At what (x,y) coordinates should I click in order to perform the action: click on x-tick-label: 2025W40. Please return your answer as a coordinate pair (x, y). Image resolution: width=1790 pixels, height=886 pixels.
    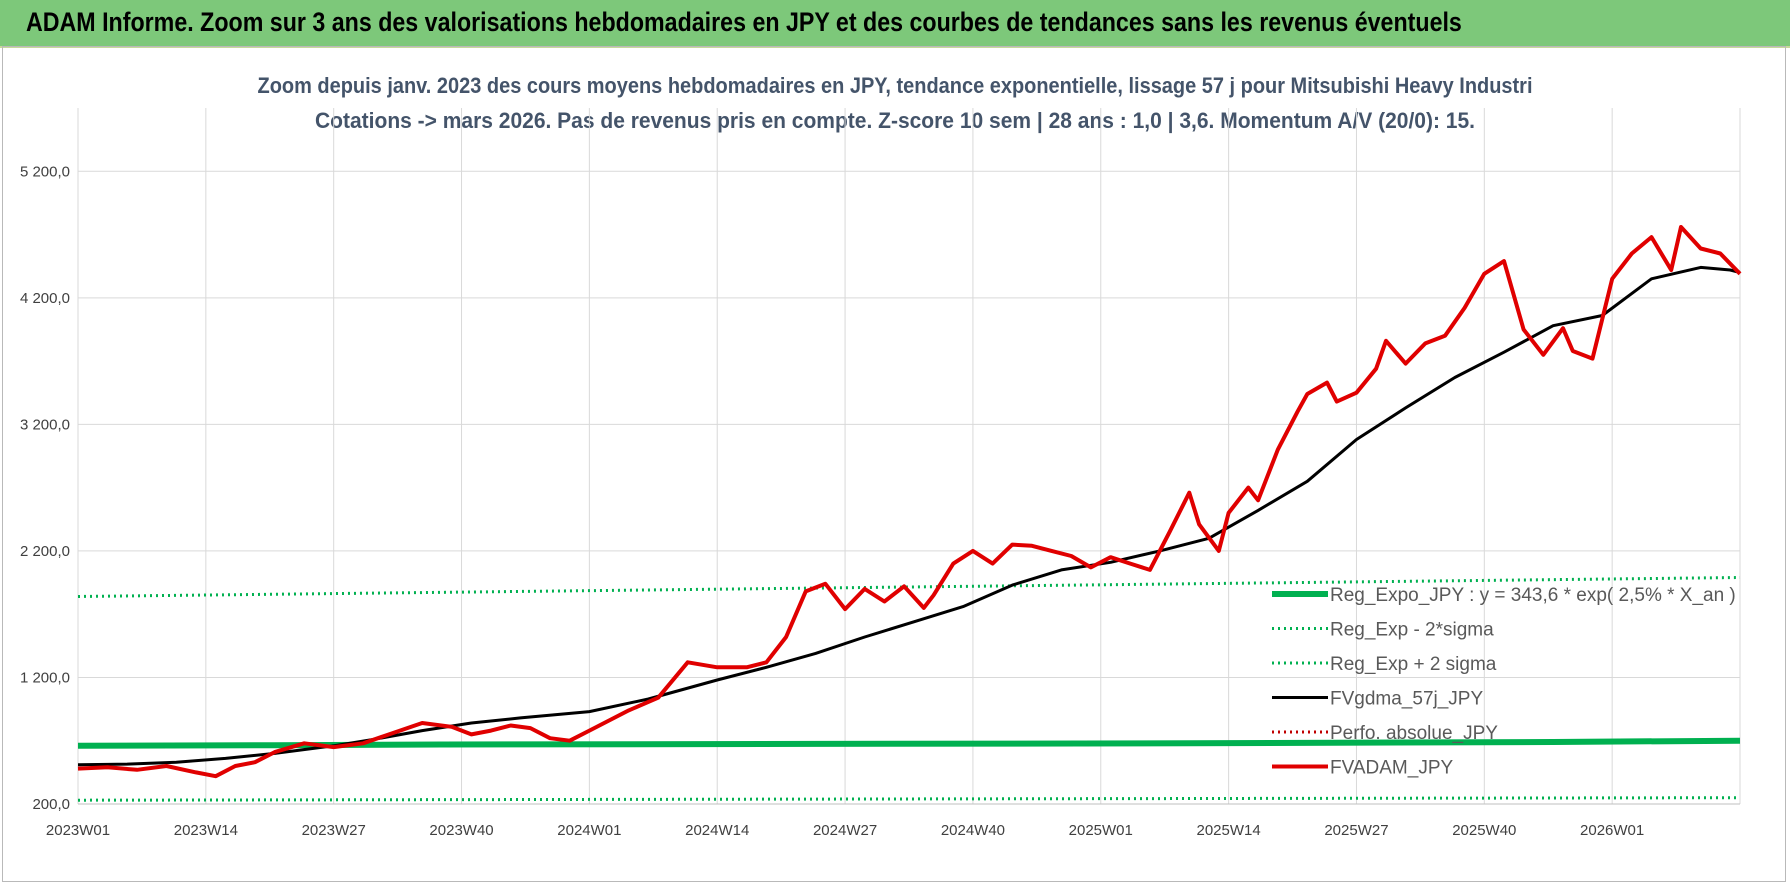
    Looking at the image, I should click on (1484, 830).